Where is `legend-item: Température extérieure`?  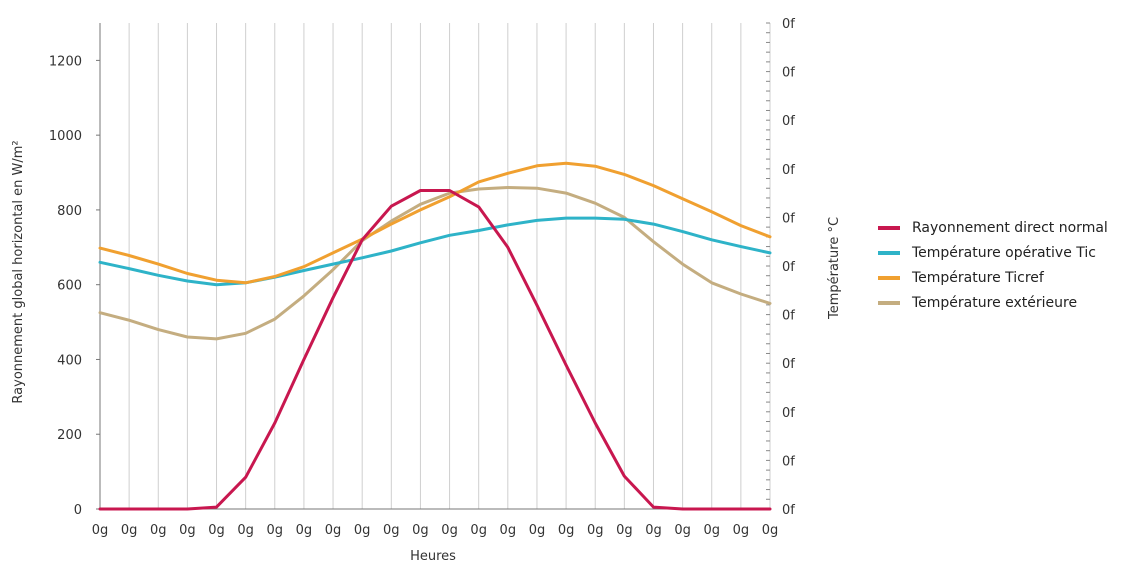
legend-item: Température extérieure is located at coordinates (993, 303).